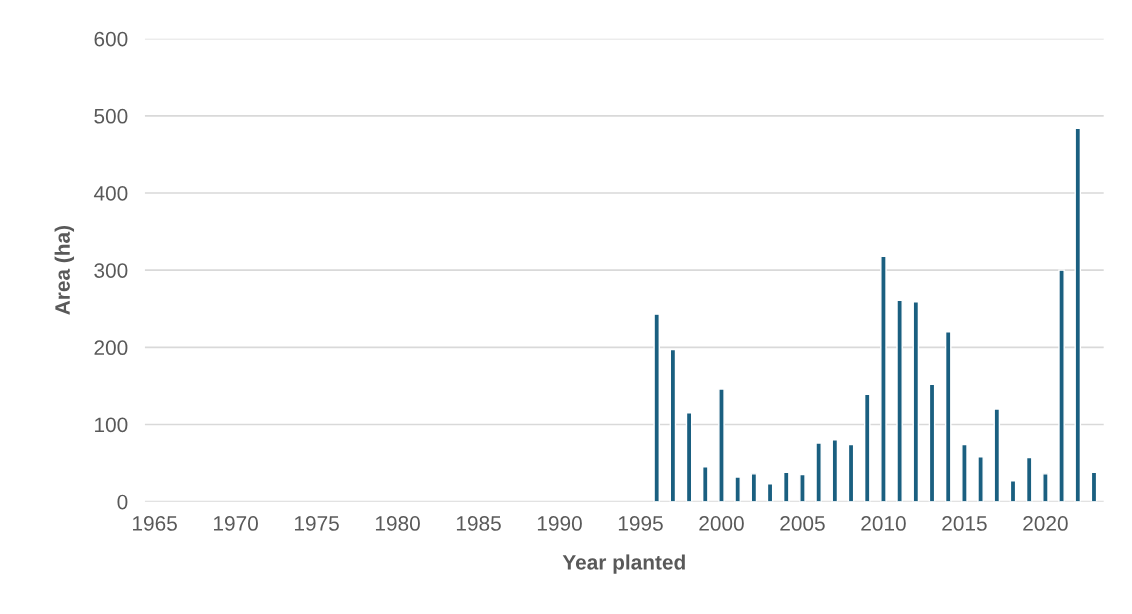  Describe the element at coordinates (236, 523) in the screenshot. I see `x-tick-label: 1970` at that location.